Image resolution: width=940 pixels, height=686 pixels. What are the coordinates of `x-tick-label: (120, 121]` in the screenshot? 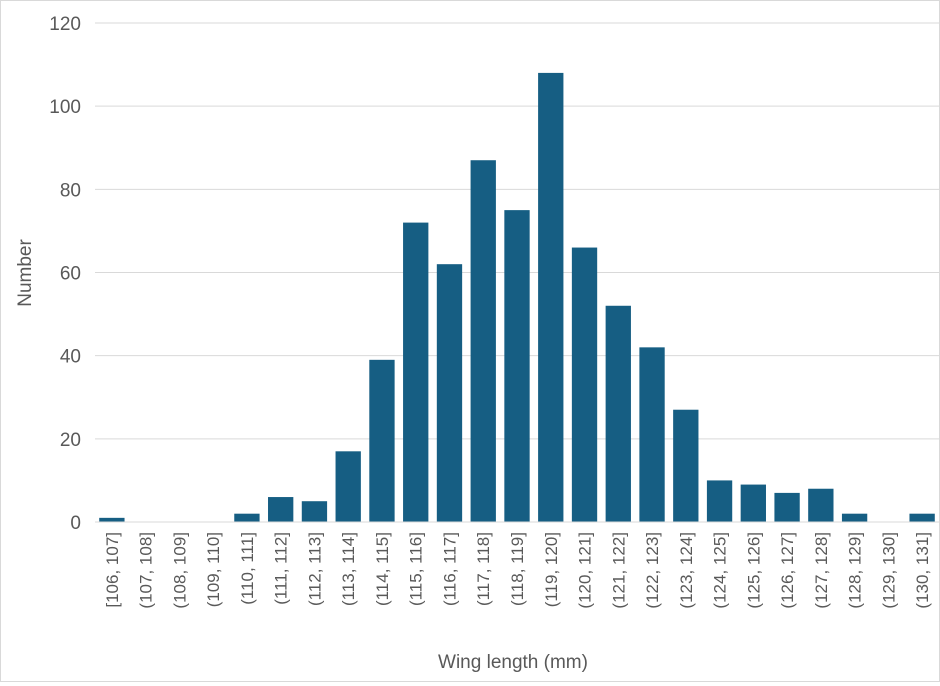 It's located at (585, 570).